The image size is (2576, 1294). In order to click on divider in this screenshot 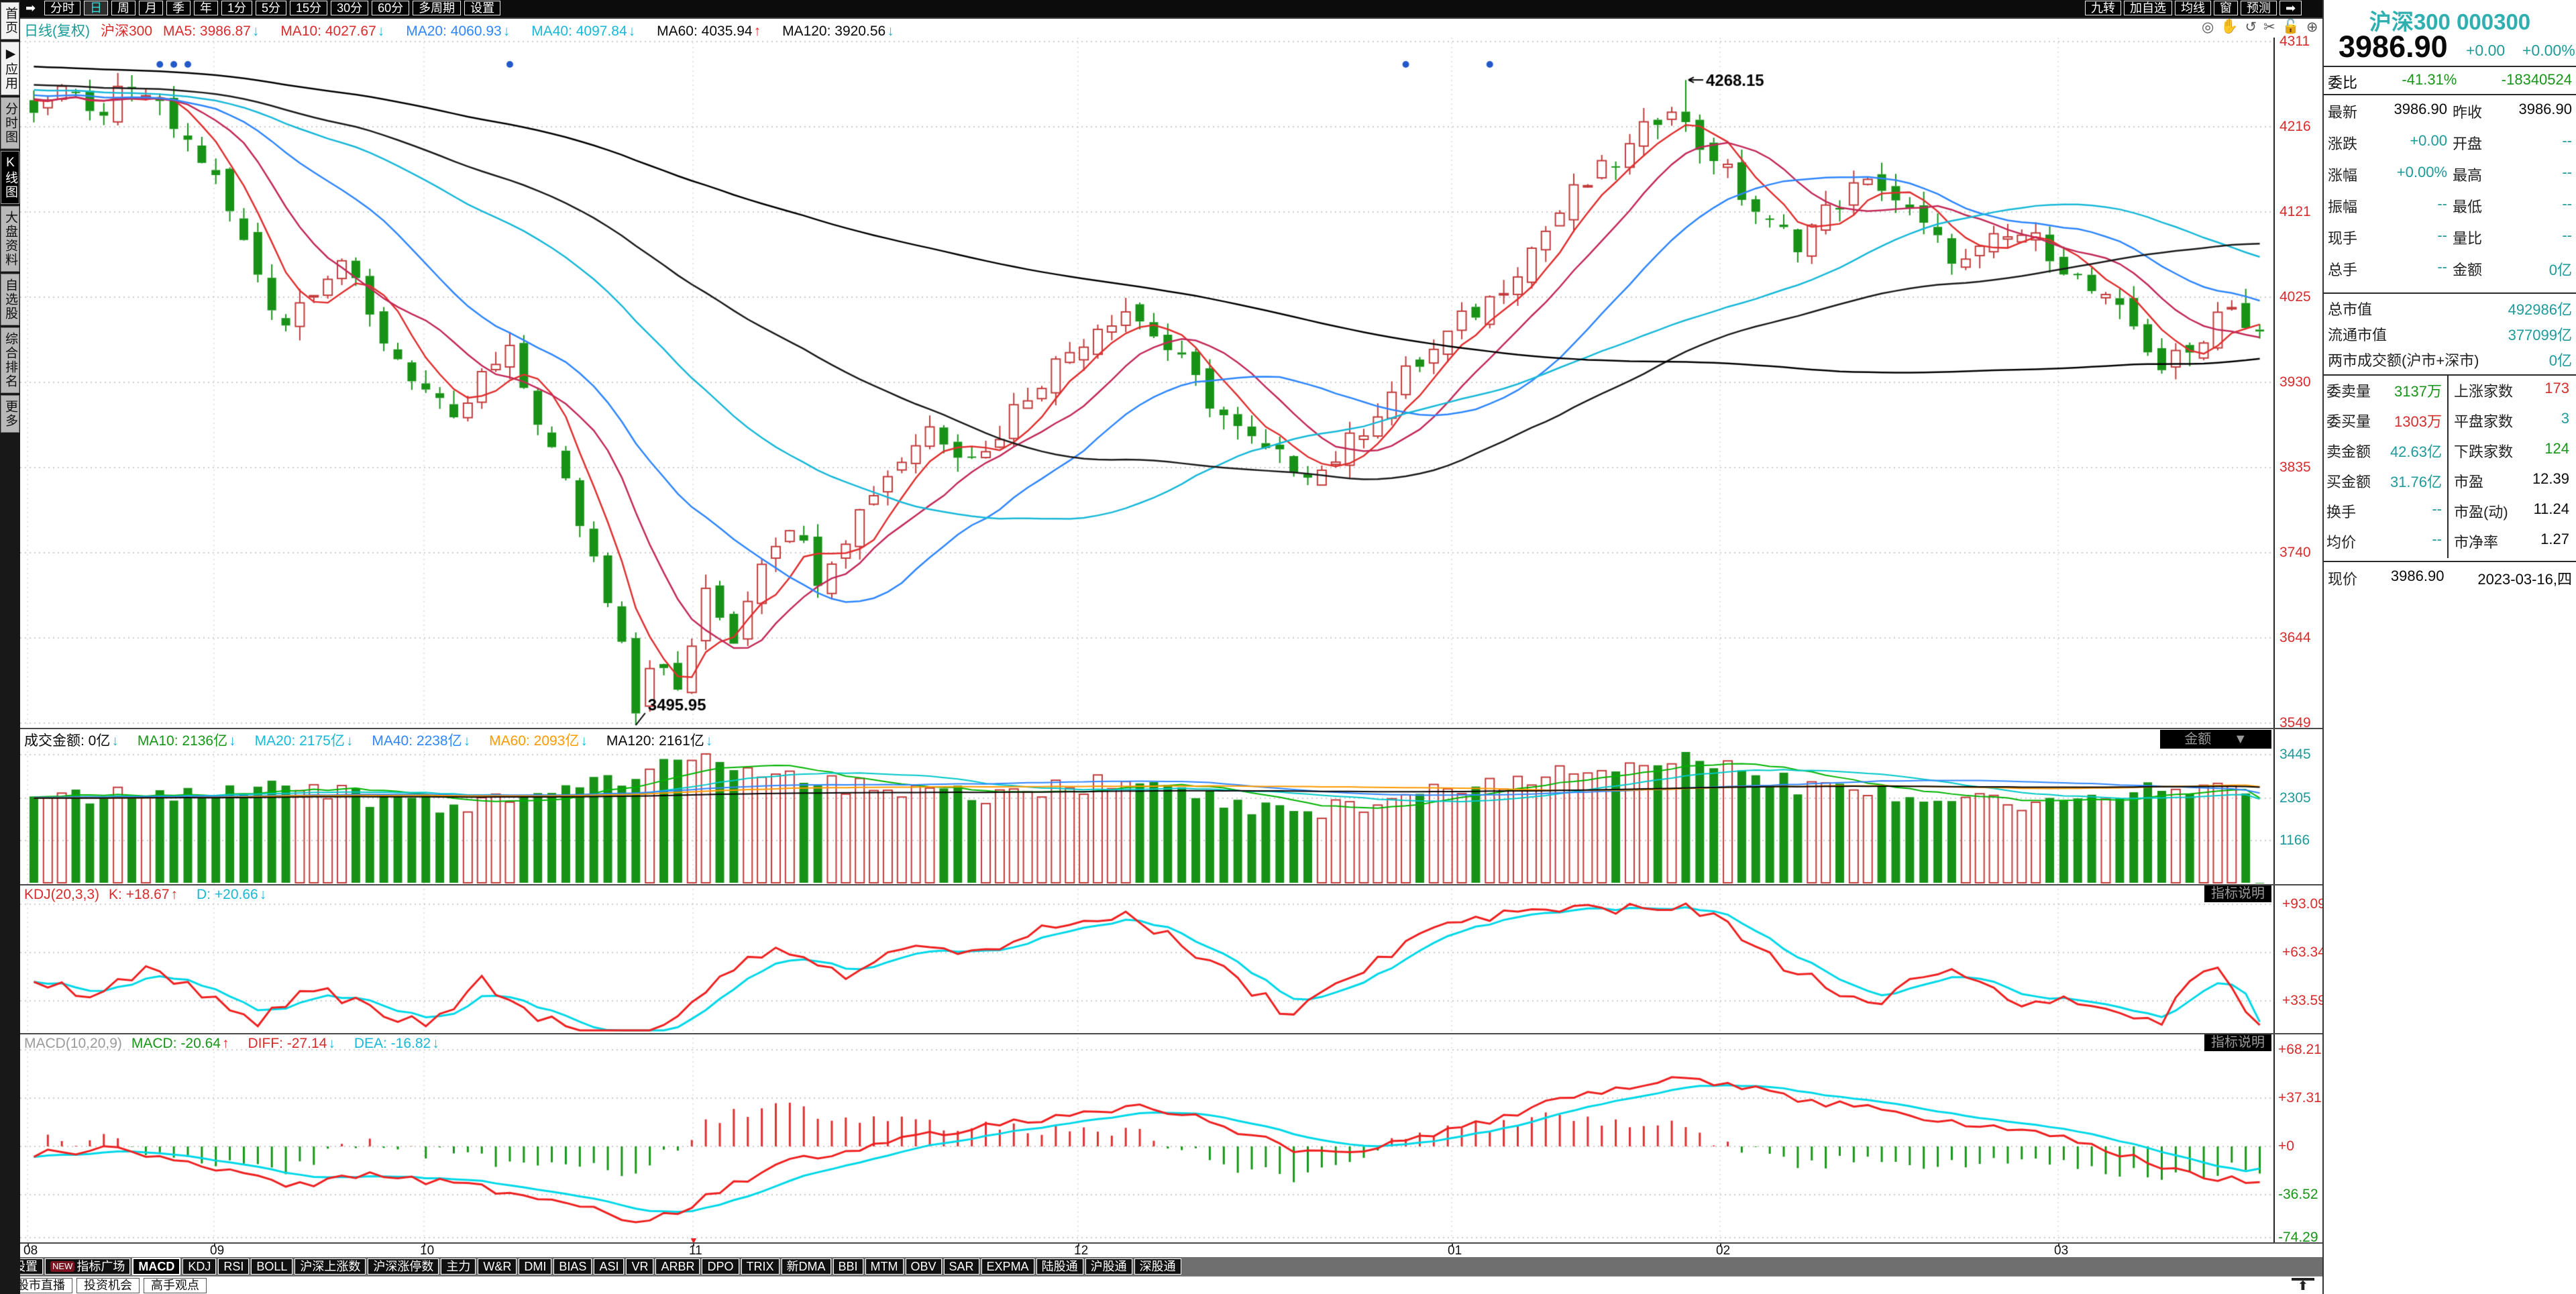, I will do `click(2450, 293)`.